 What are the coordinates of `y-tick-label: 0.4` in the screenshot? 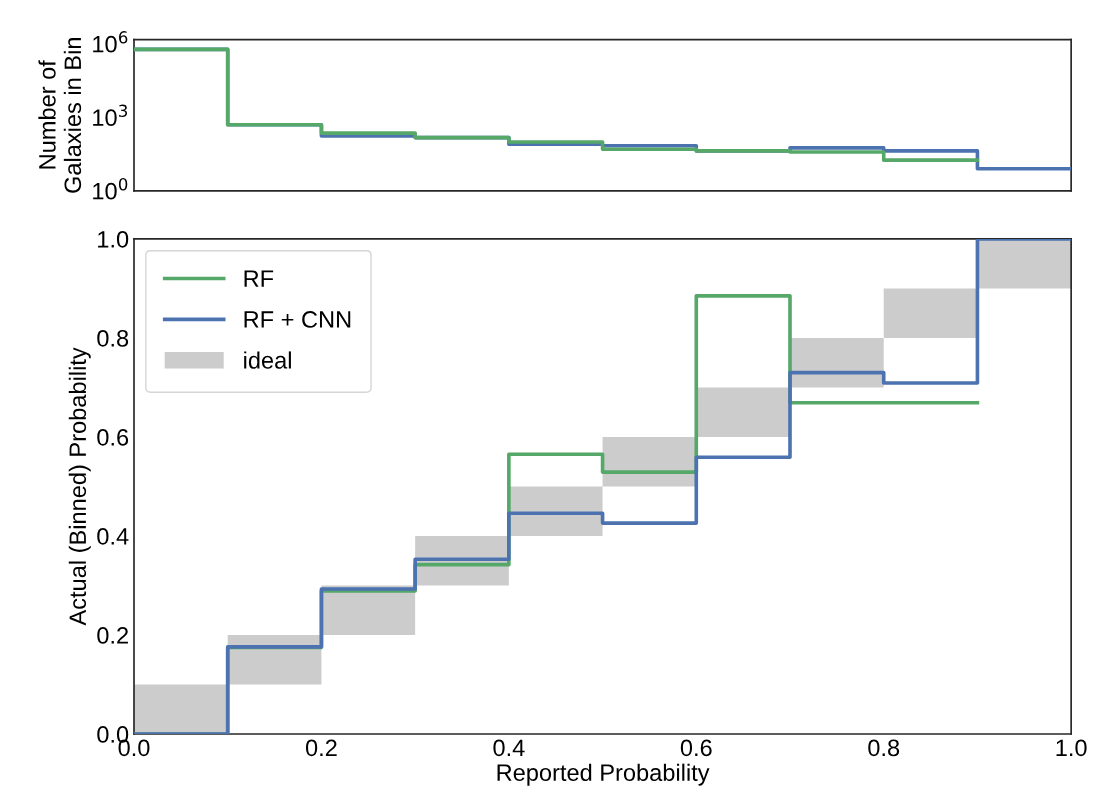 It's located at (113, 536).